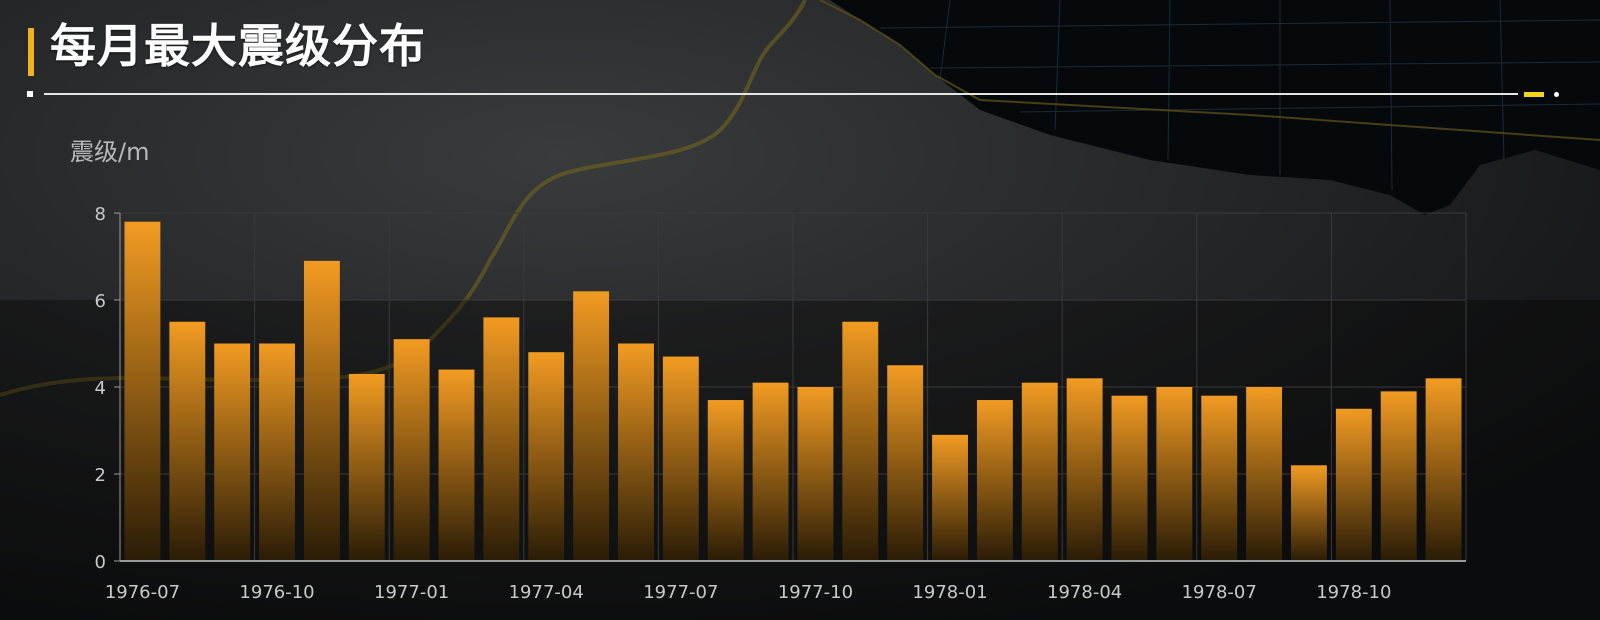 The width and height of the screenshot is (1600, 620). Describe the element at coordinates (411, 592) in the screenshot. I see `x-tick-label: 1977-01` at that location.